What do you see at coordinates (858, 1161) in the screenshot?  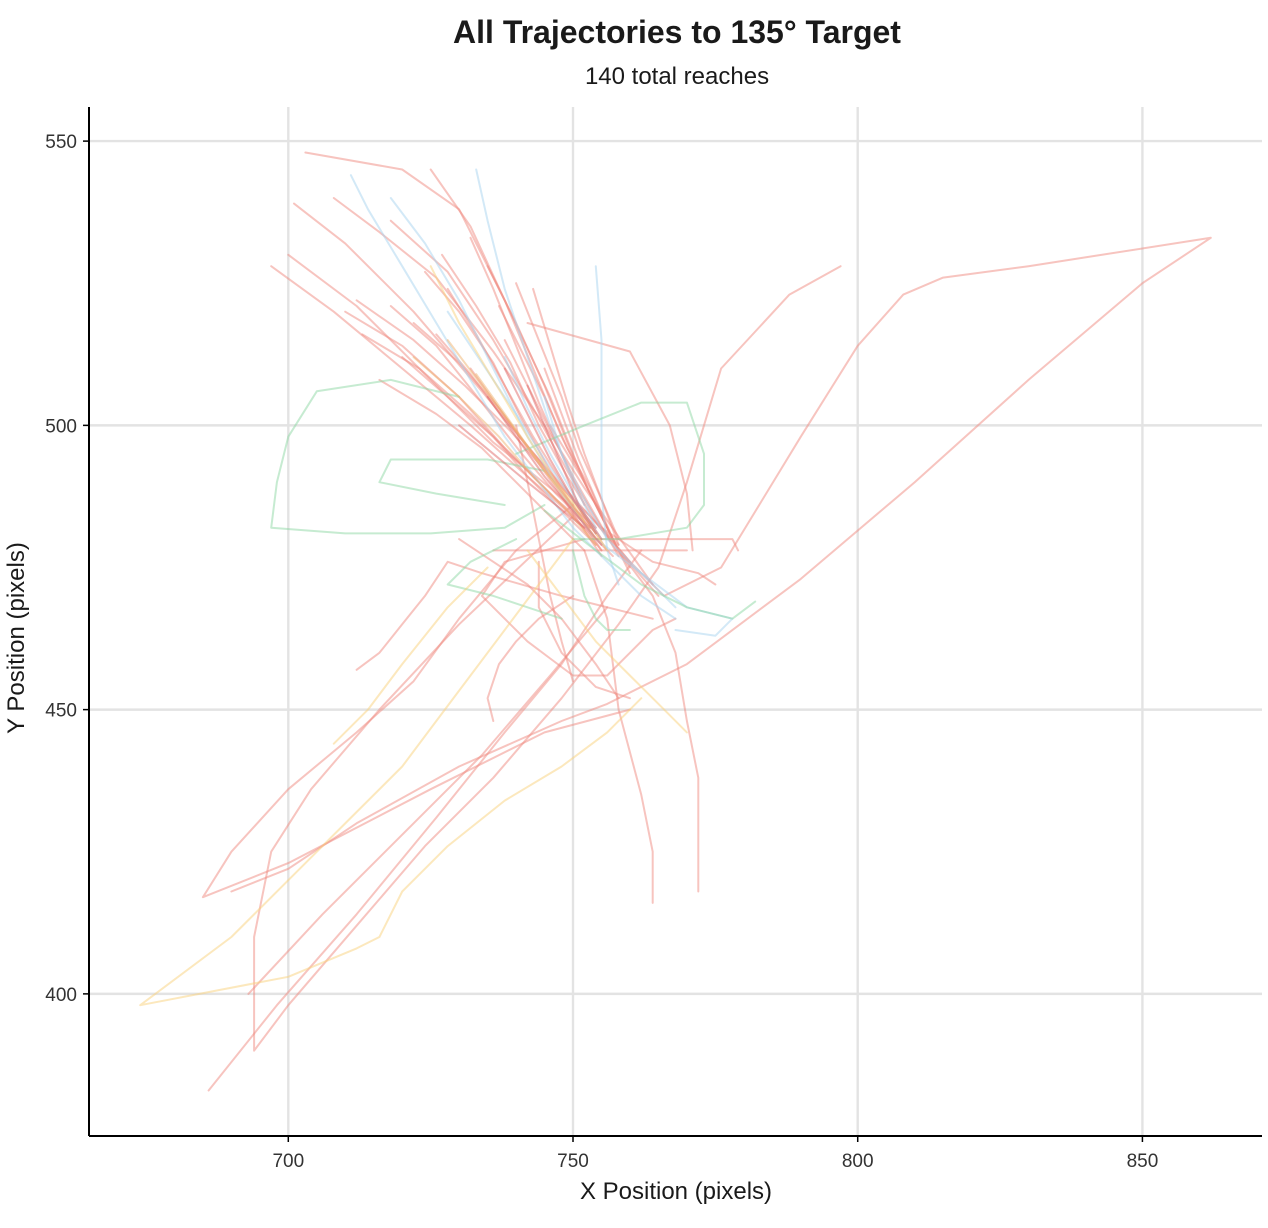 I see `x-tick-label-2: 800` at bounding box center [858, 1161].